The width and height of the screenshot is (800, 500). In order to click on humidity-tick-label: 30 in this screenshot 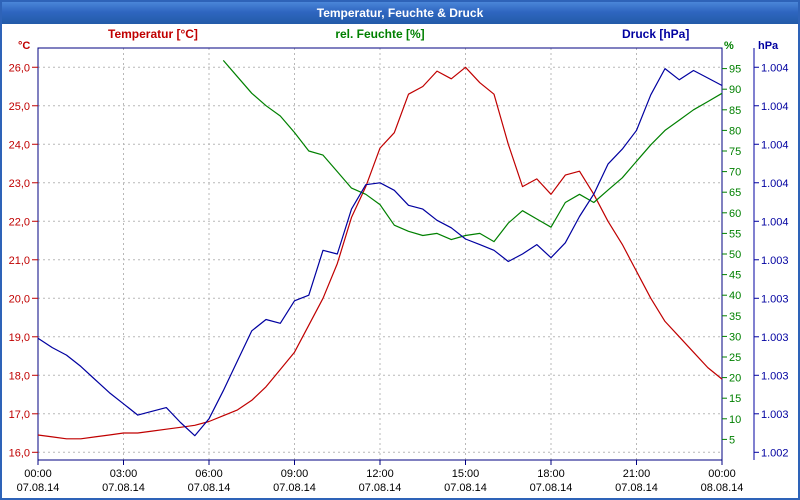, I will do `click(735, 337)`.